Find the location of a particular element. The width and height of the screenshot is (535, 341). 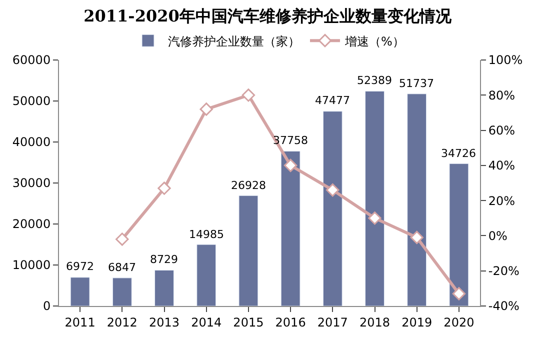

x-tick-label: 2012 is located at coordinates (122, 322).